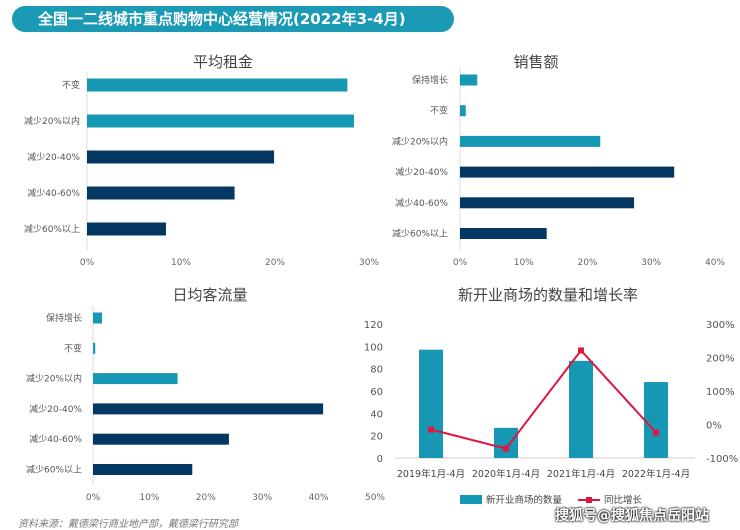 Image resolution: width=740 pixels, height=530 pixels. What do you see at coordinates (373, 347) in the screenshot?
I see `y-tick-label: 100` at bounding box center [373, 347].